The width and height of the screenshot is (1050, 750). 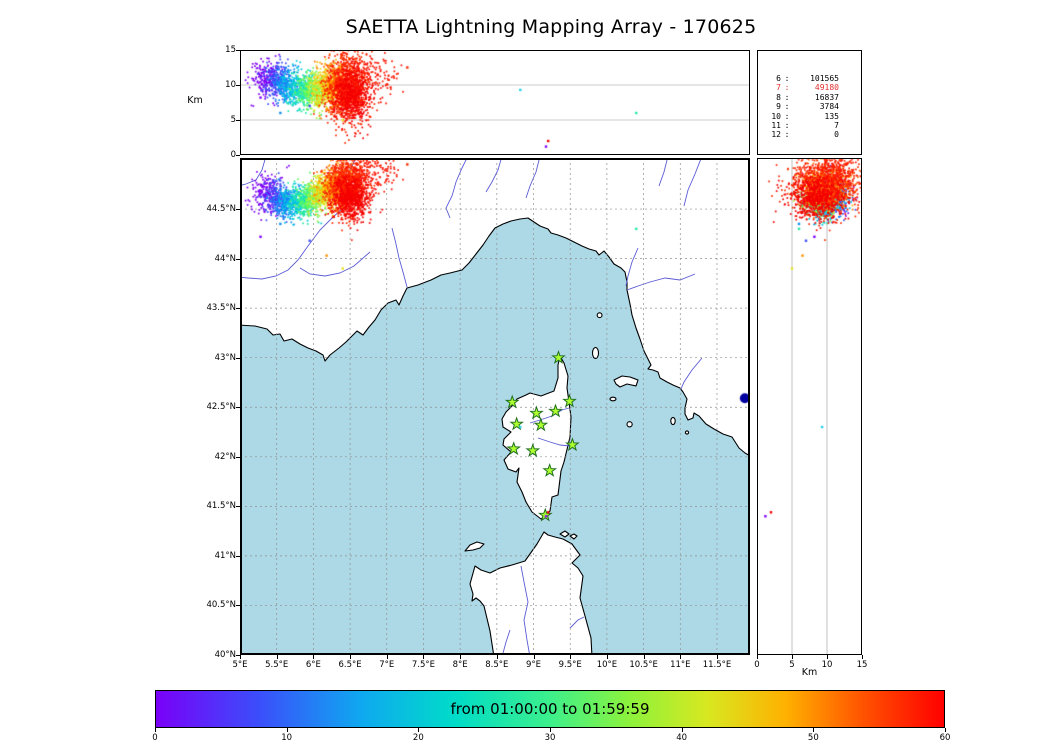 I want to click on lon-tick-label: 7.5°E, so click(x=423, y=665).